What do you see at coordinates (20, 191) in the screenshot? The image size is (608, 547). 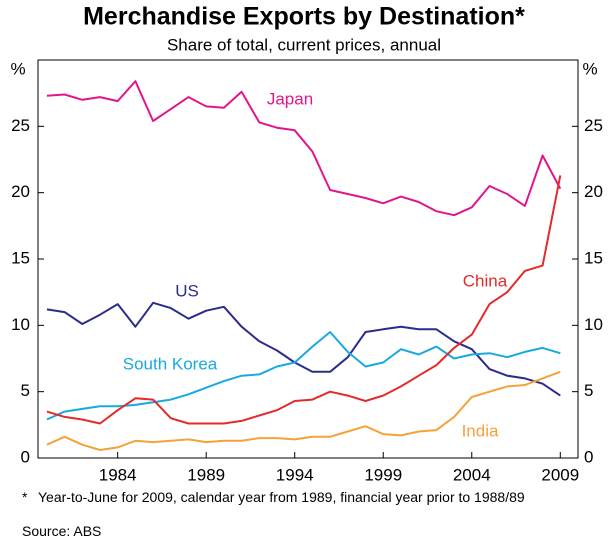 I see `y-tick-label: 20` at bounding box center [20, 191].